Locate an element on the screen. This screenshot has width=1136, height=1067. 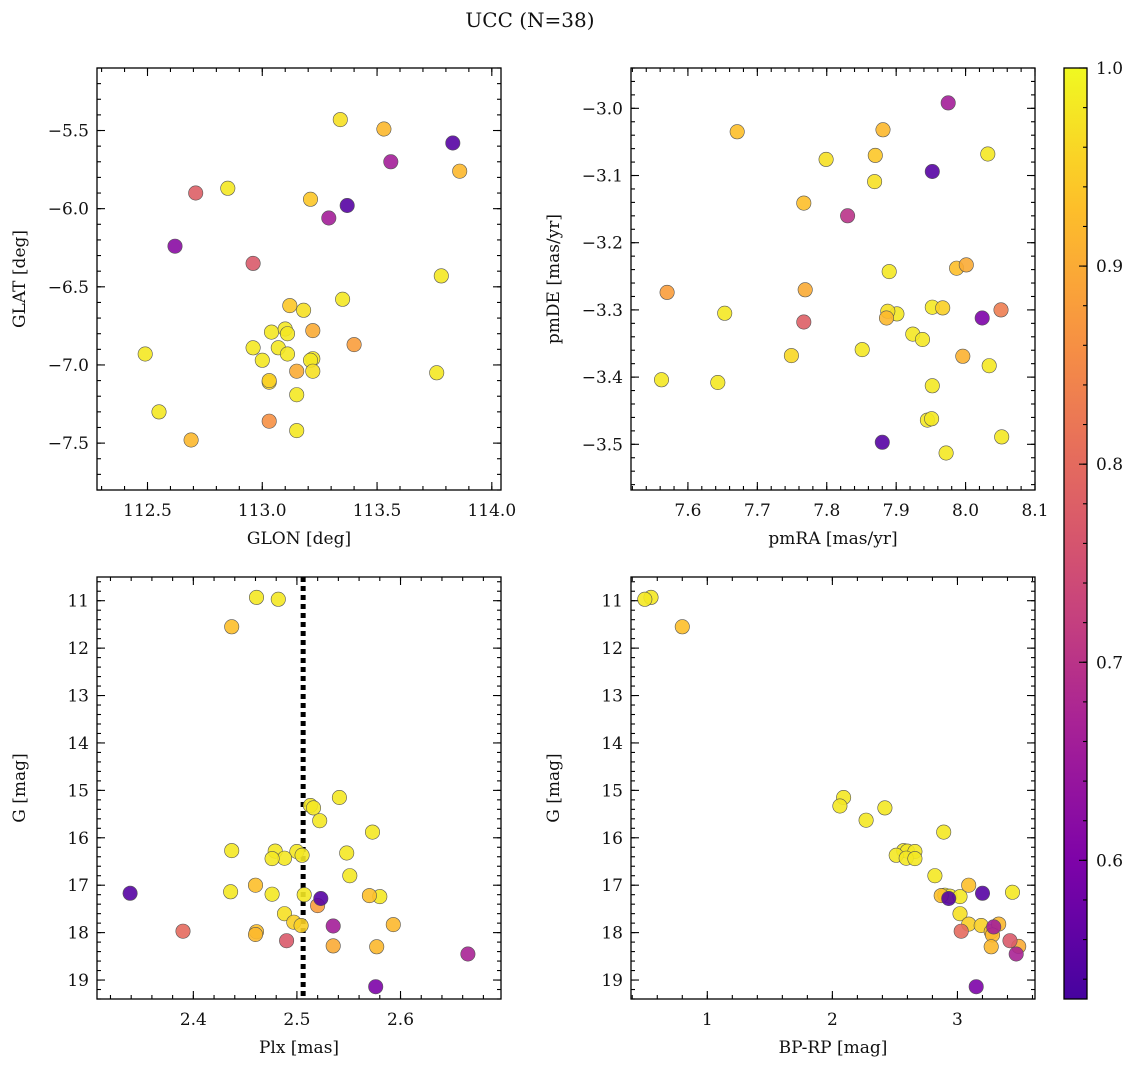
x-tick-label: 2.6 is located at coordinates (400, 1020).